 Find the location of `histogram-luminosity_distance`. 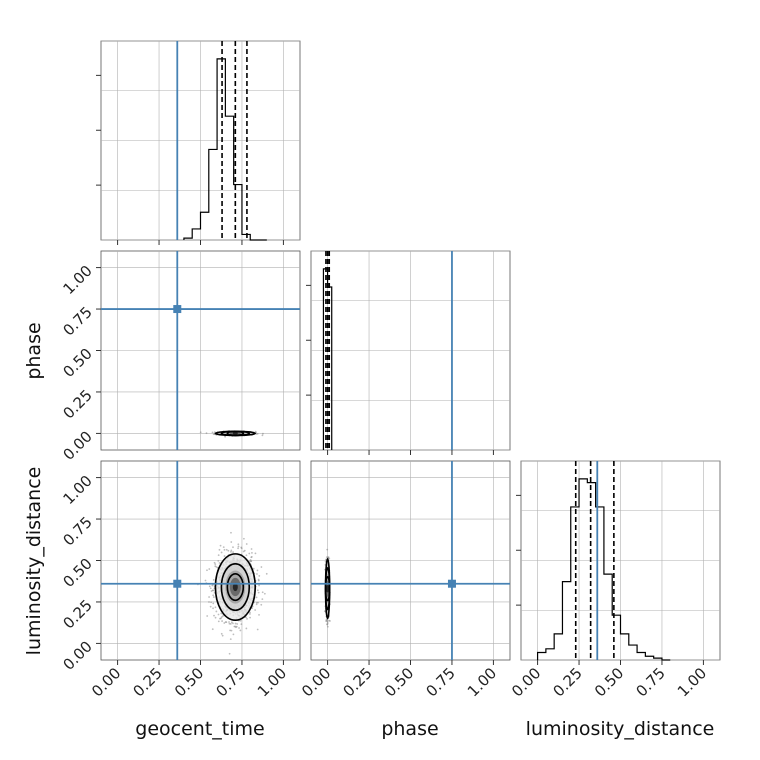

histogram-luminosity_distance is located at coordinates (603, 569).